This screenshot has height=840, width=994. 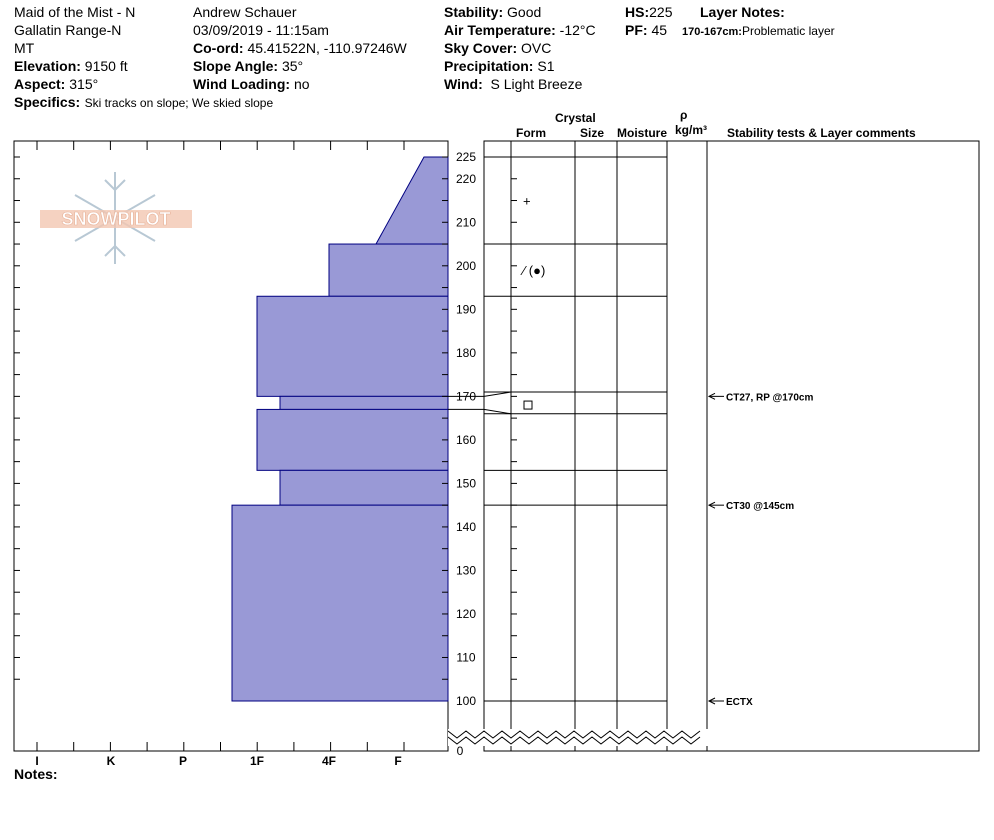 I want to click on stability-label: Stability:, so click(x=474, y=12).